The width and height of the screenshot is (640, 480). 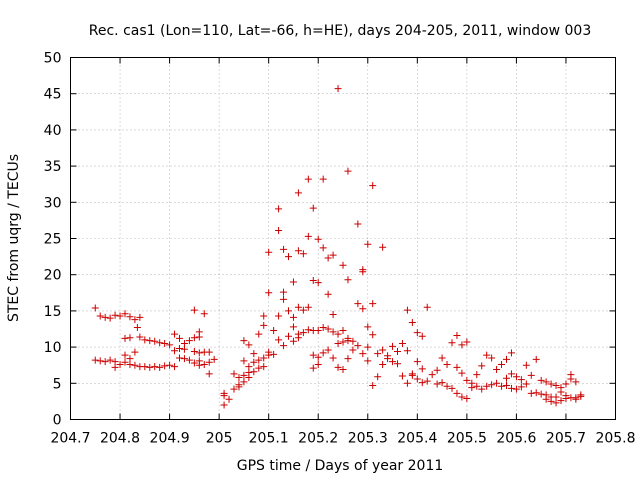 I want to click on x-tick-label: 205.4, so click(x=417, y=439).